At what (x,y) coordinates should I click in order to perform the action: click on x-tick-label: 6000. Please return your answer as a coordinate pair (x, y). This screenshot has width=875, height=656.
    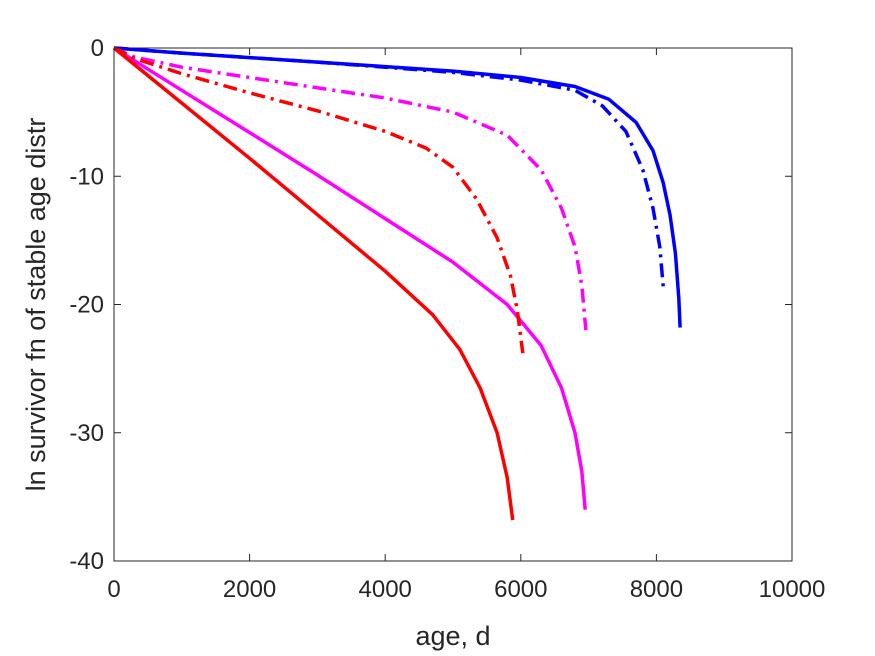
    Looking at the image, I should click on (520, 589).